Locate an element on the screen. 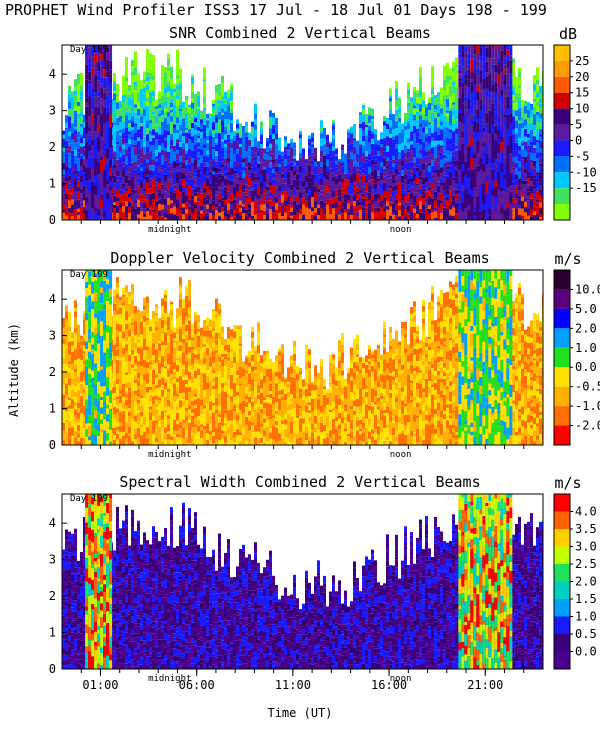 The image size is (600, 750). colorbar-label: 25 is located at coordinates (582, 61).